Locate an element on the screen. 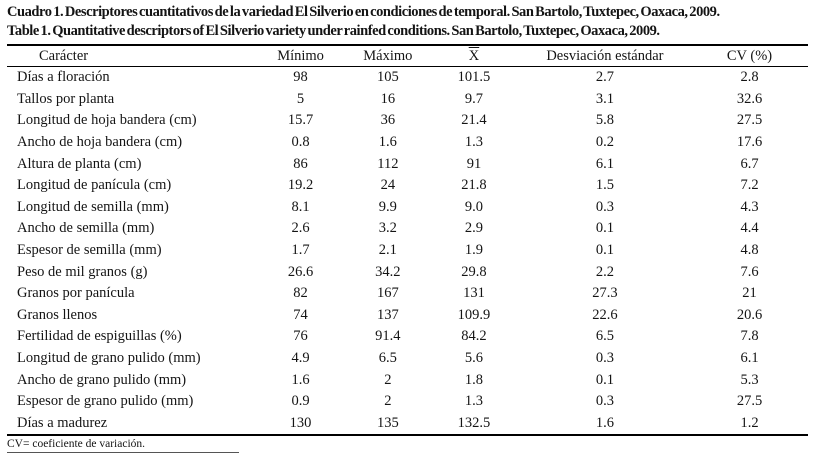  row-label: Longitud de hoja bandera (cm) is located at coordinates (107, 120).